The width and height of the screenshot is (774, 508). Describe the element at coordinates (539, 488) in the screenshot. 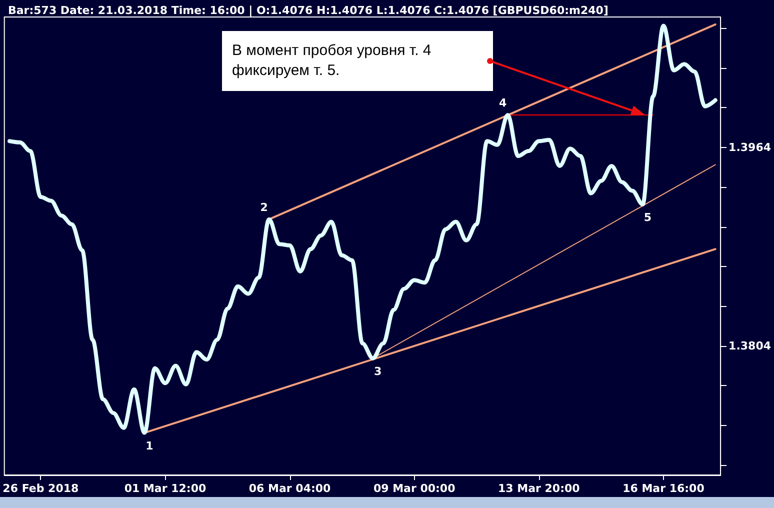

I see `x-tick-label: 13 Mar 20:00` at that location.